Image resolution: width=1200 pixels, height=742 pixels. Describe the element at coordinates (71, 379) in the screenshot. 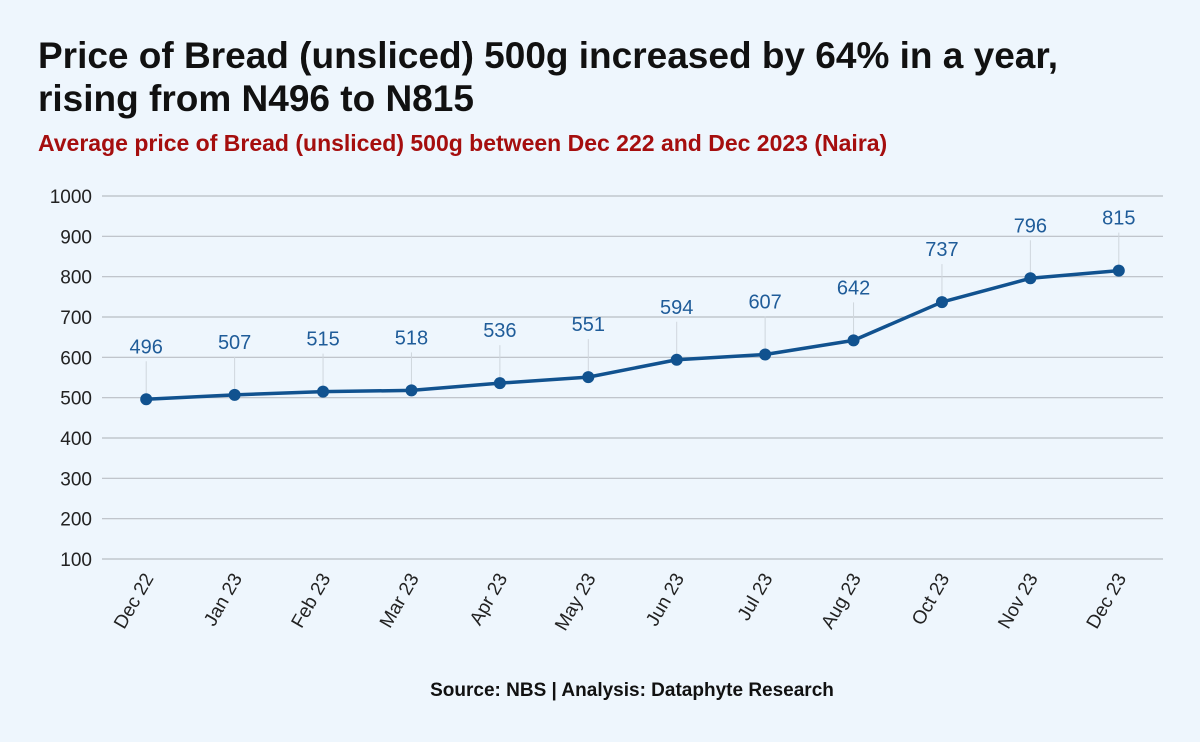

I see `y-axis-ticks: 100 200 300 400 500 600 700 800 900 1000` at that location.